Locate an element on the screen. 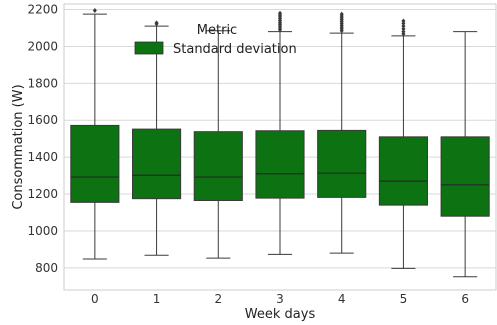 This screenshot has width=497, height=325. x-axis-ticks: 0 1 2 3 4 5 6 is located at coordinates (280, 299).